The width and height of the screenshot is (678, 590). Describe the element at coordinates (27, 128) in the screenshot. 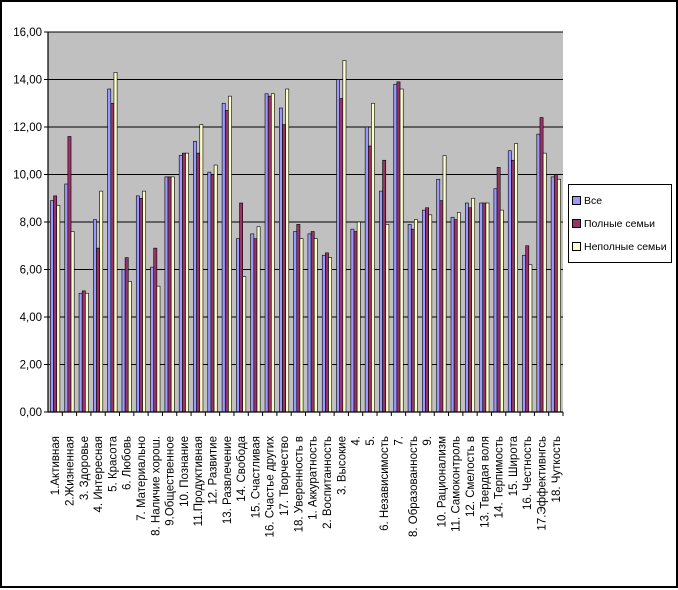

I see `y-tick-label: 12,00` at that location.